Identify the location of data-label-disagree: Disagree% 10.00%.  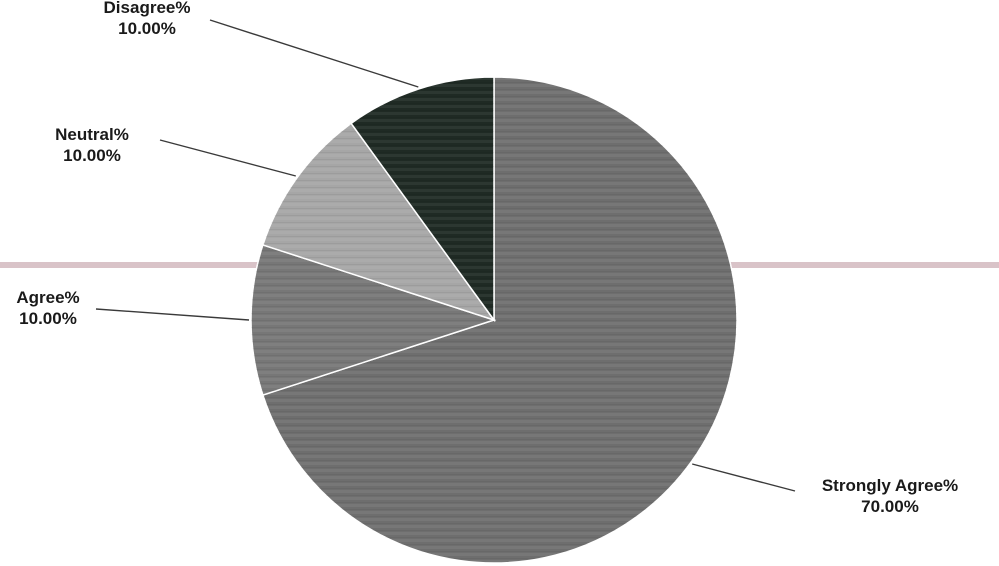
(147, 19).